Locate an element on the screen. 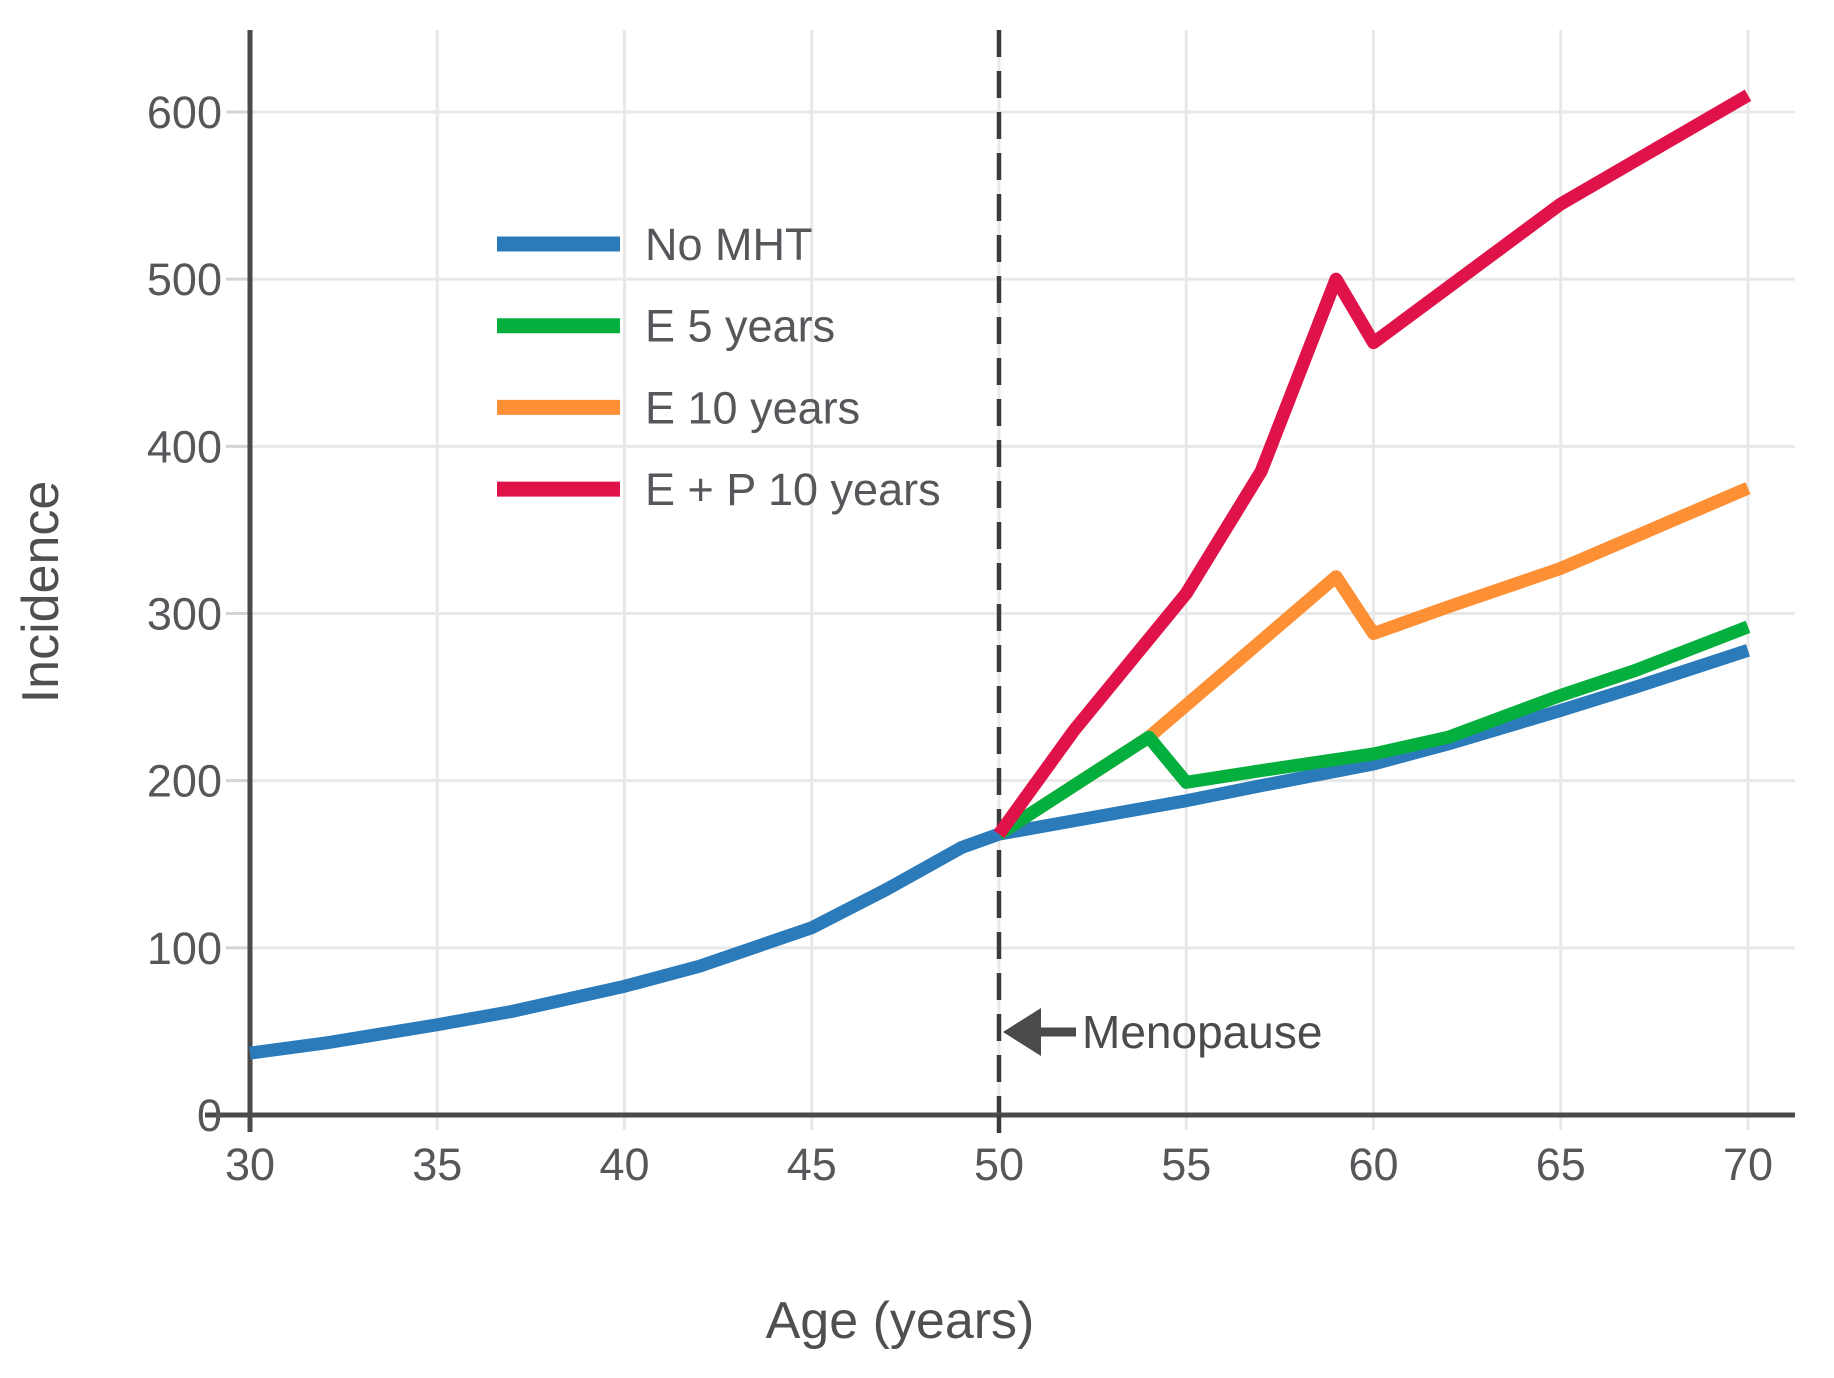 Image resolution: width=1834 pixels, height=1378 pixels. x-tick-label: 65 is located at coordinates (1561, 1164).